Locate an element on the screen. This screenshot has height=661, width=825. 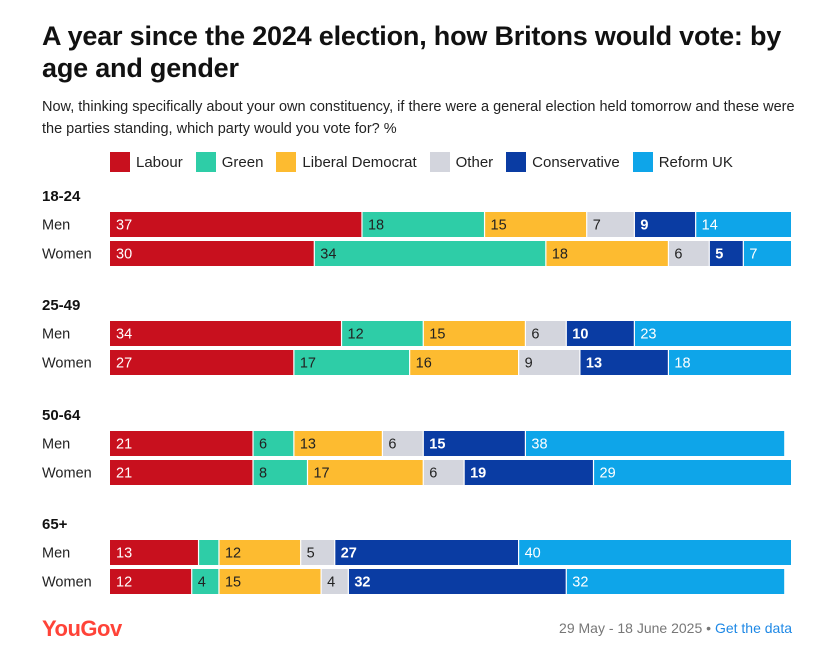
get-the-data-link: Get the data is located at coordinates (753, 628).